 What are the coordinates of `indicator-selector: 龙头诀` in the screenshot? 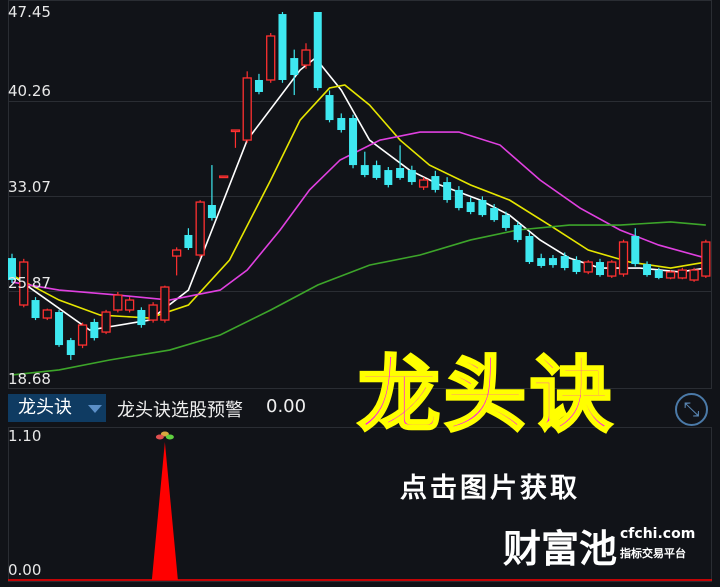 It's located at (57, 408).